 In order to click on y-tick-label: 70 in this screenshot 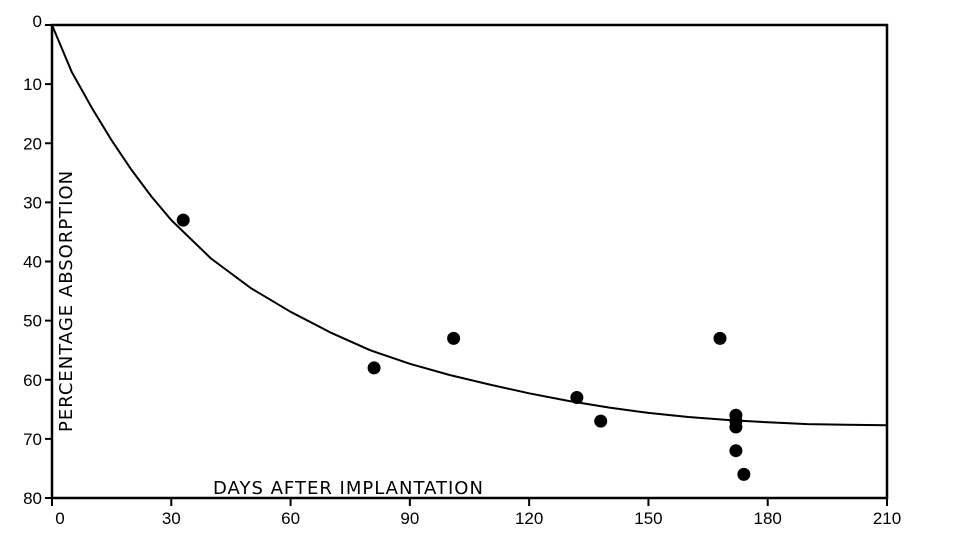, I will do `click(32, 439)`.